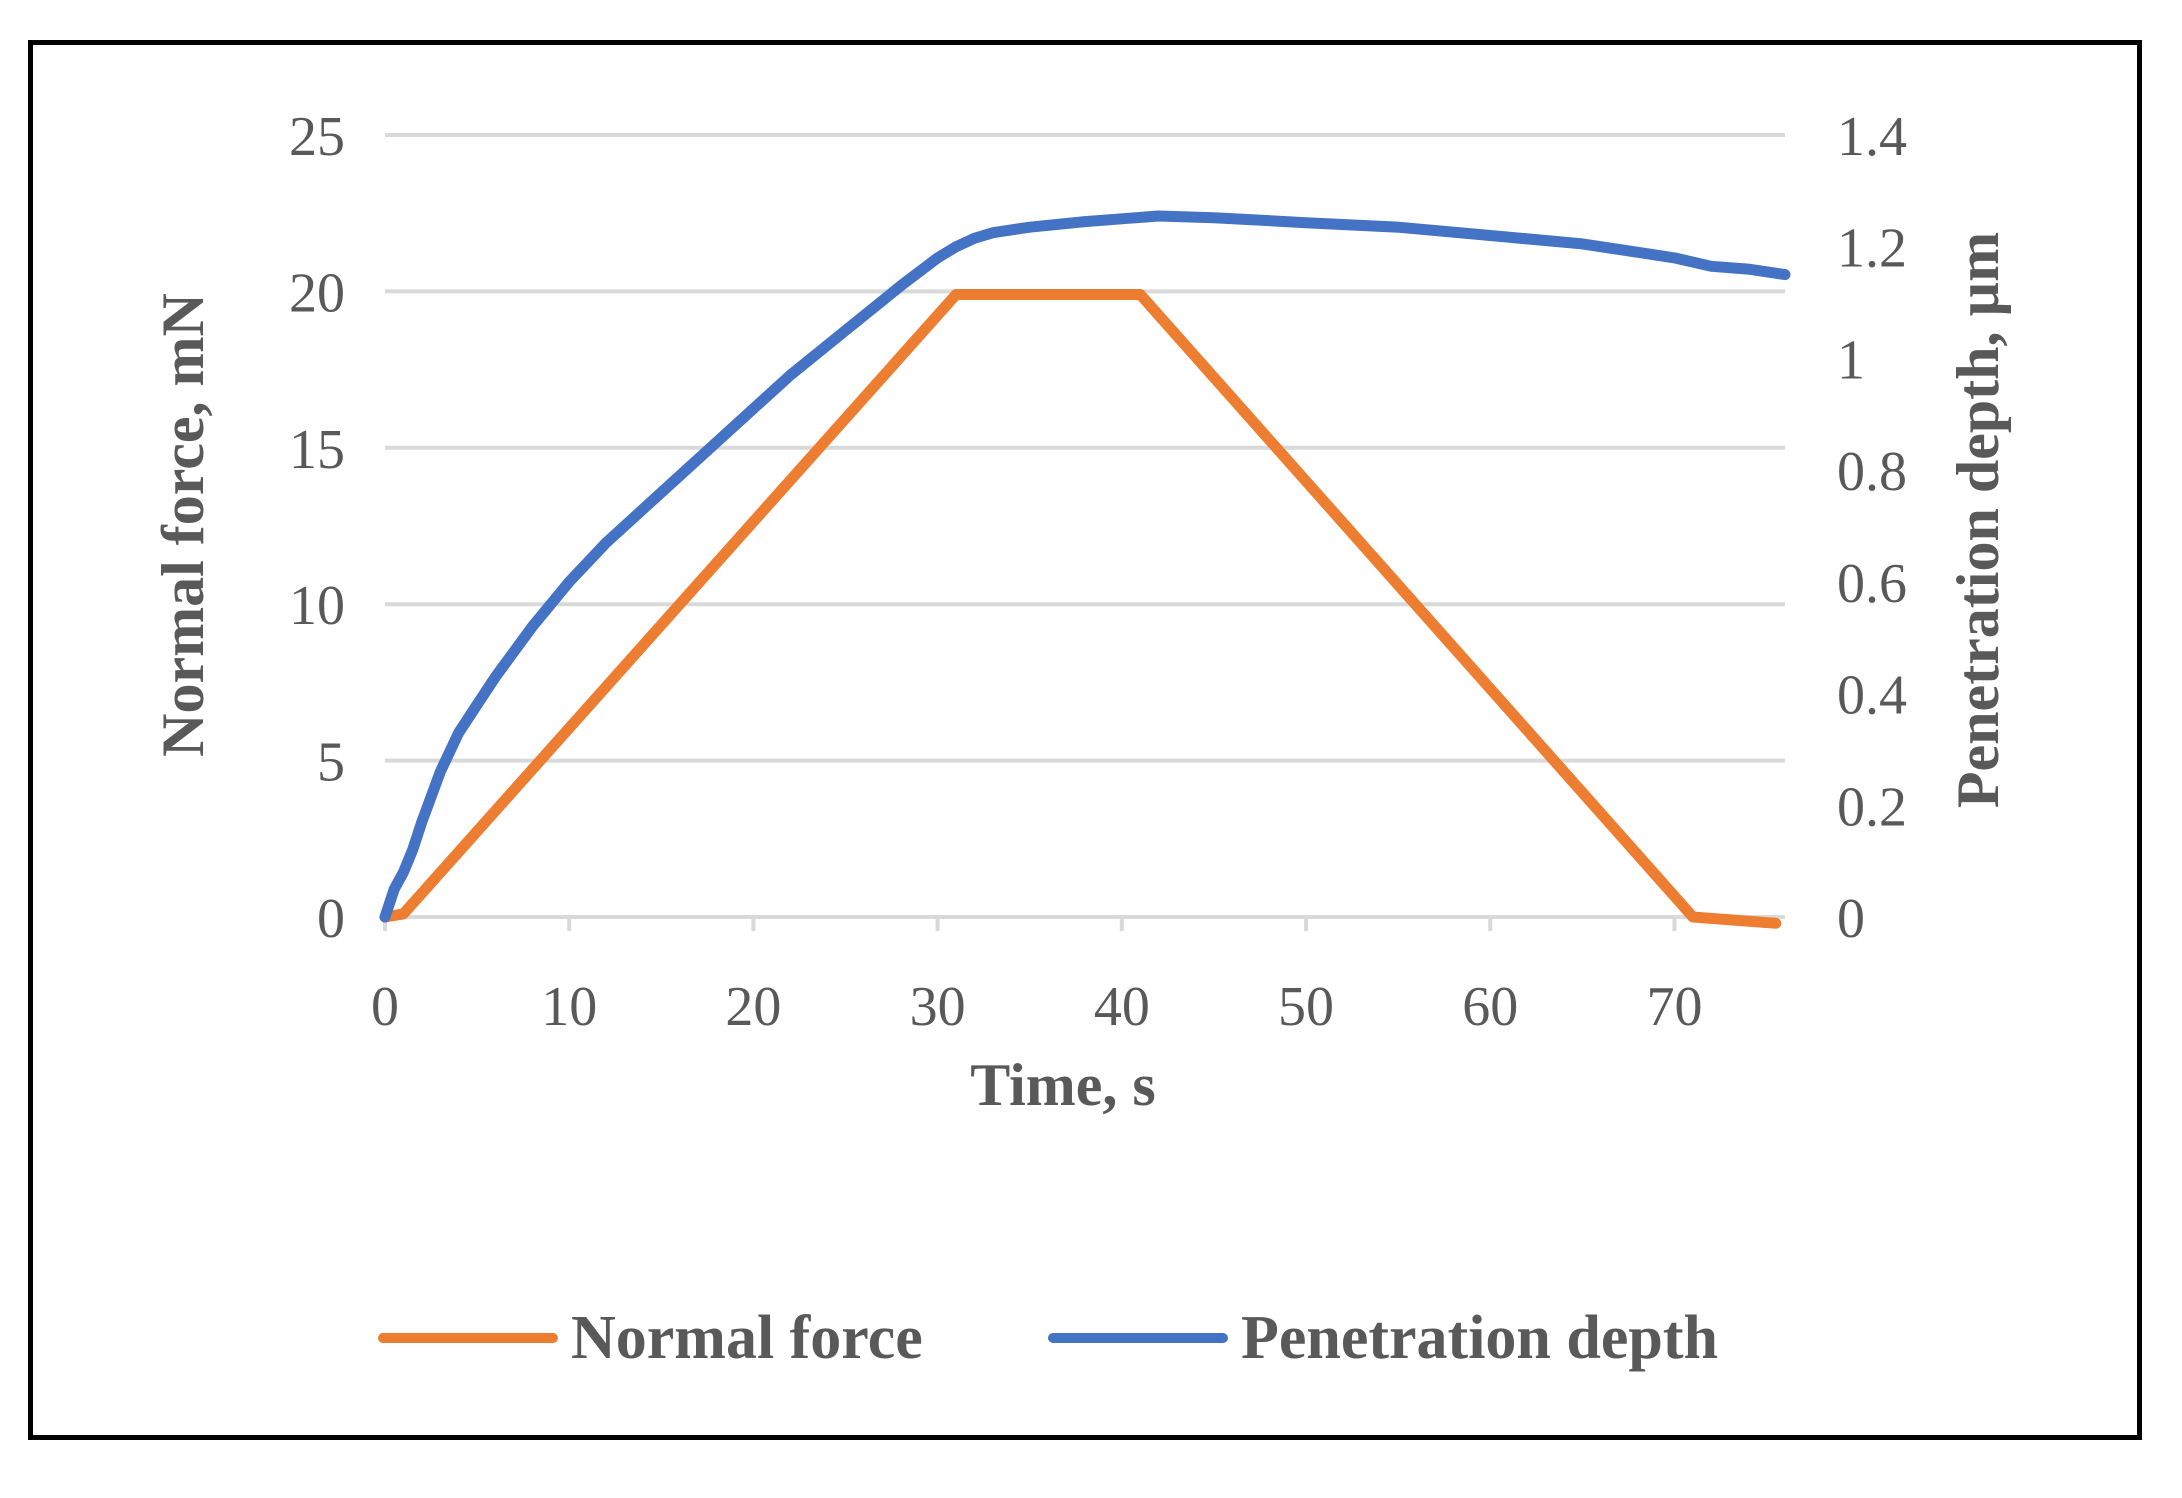 This screenshot has width=2182, height=1498. I want to click on y-left-tick-label: 10, so click(317, 606).